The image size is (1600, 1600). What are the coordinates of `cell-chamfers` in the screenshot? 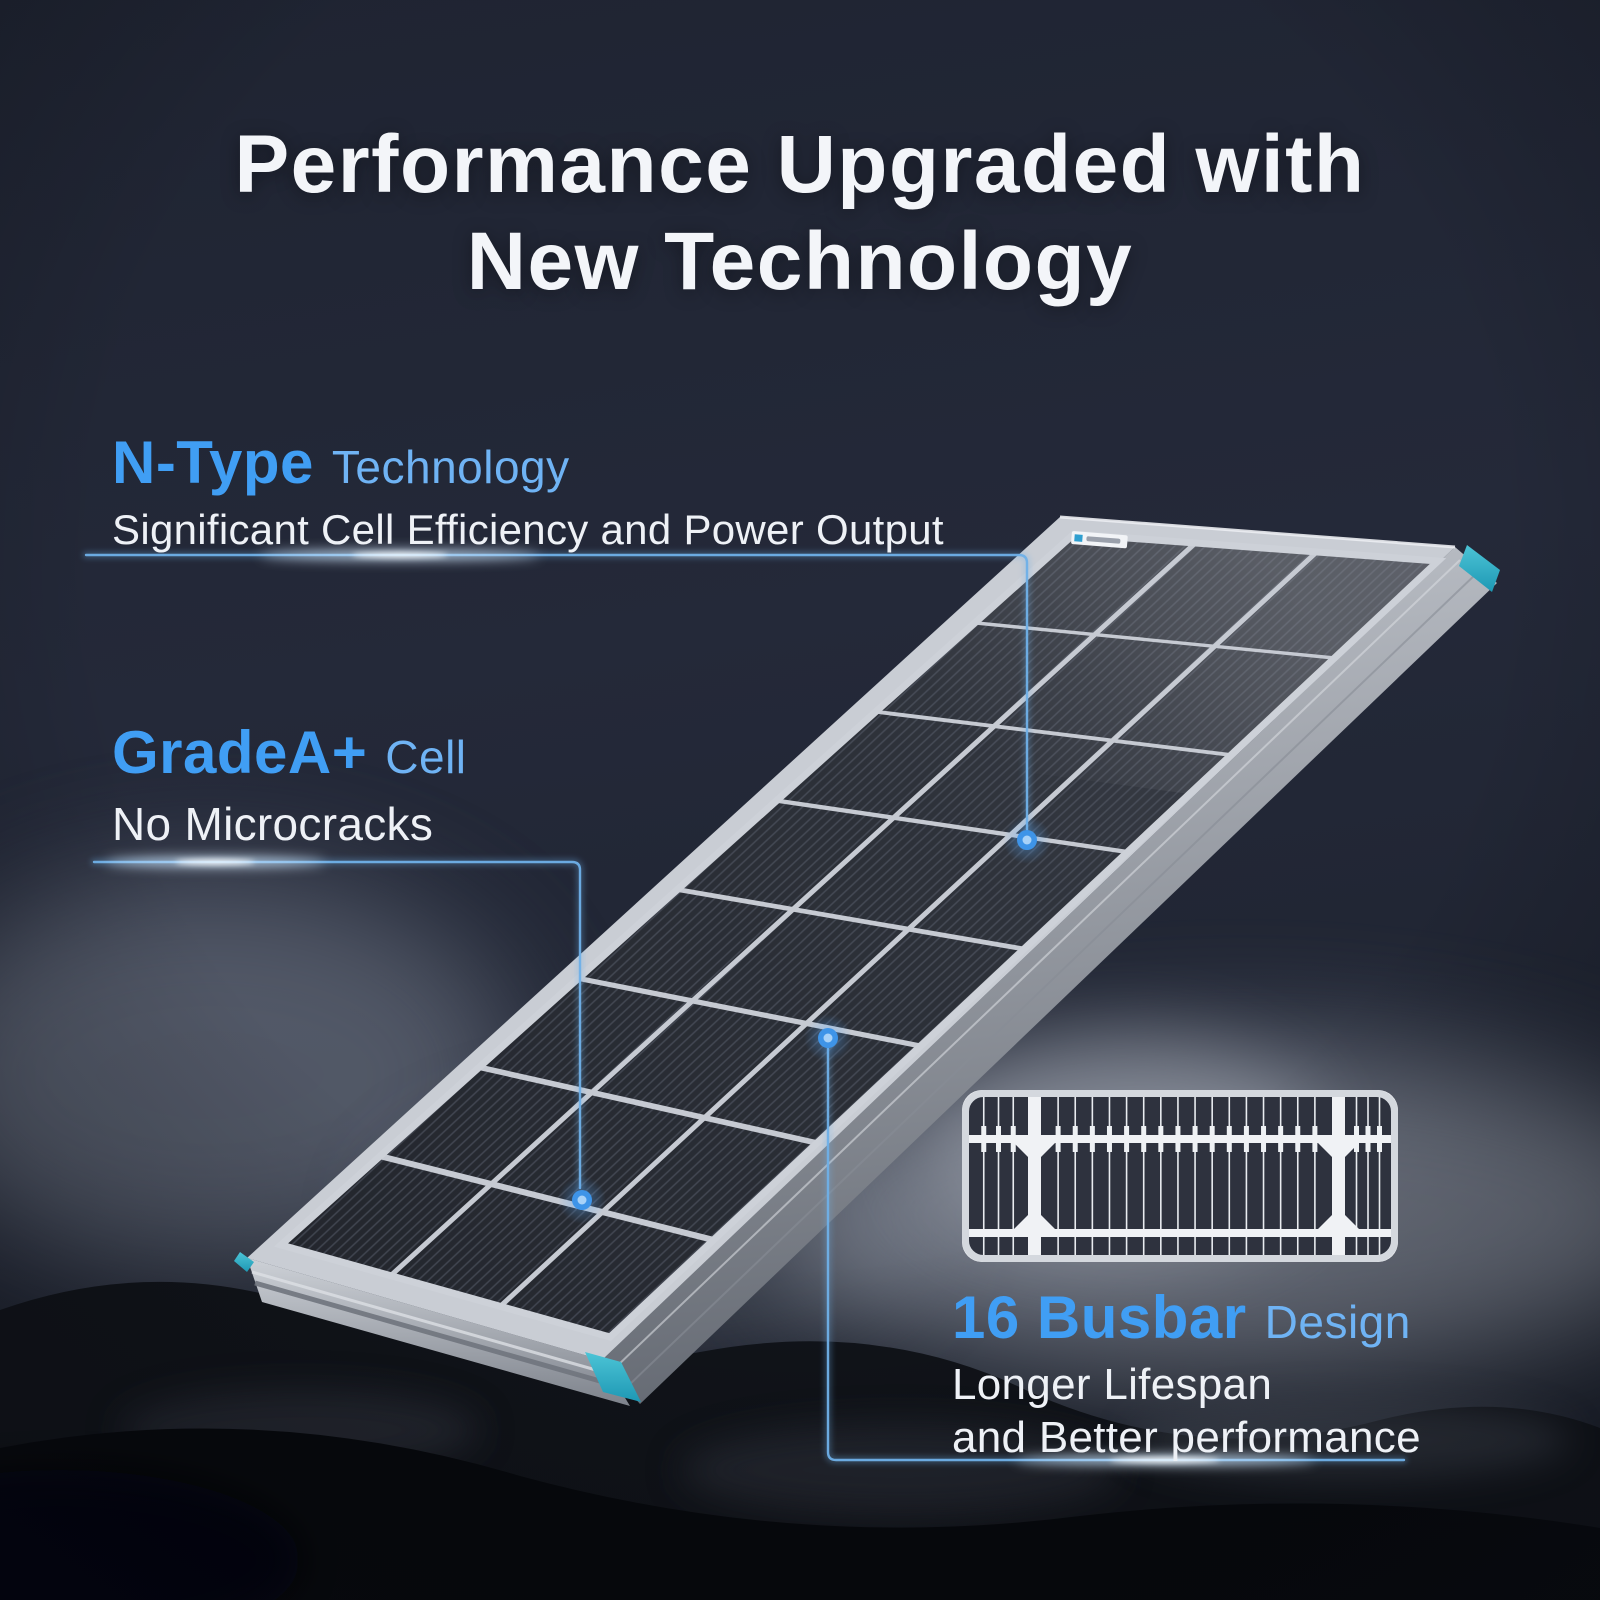 It's located at (1186, 1186).